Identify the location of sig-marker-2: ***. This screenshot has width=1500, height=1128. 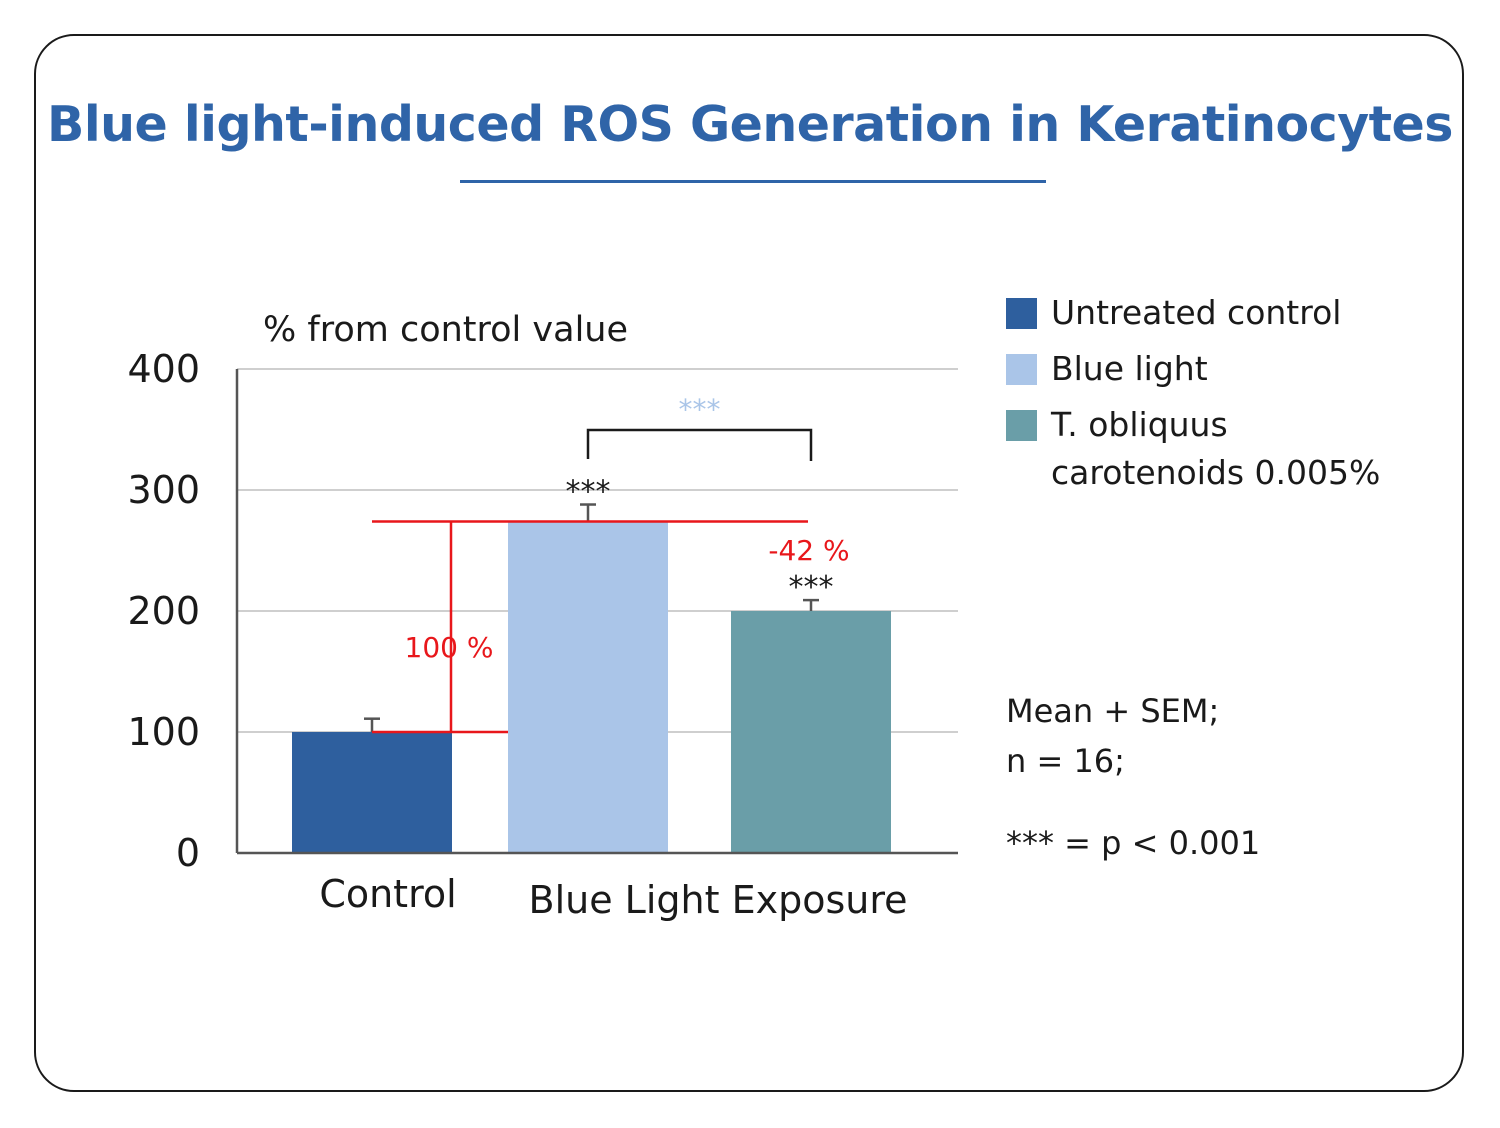
(588, 492).